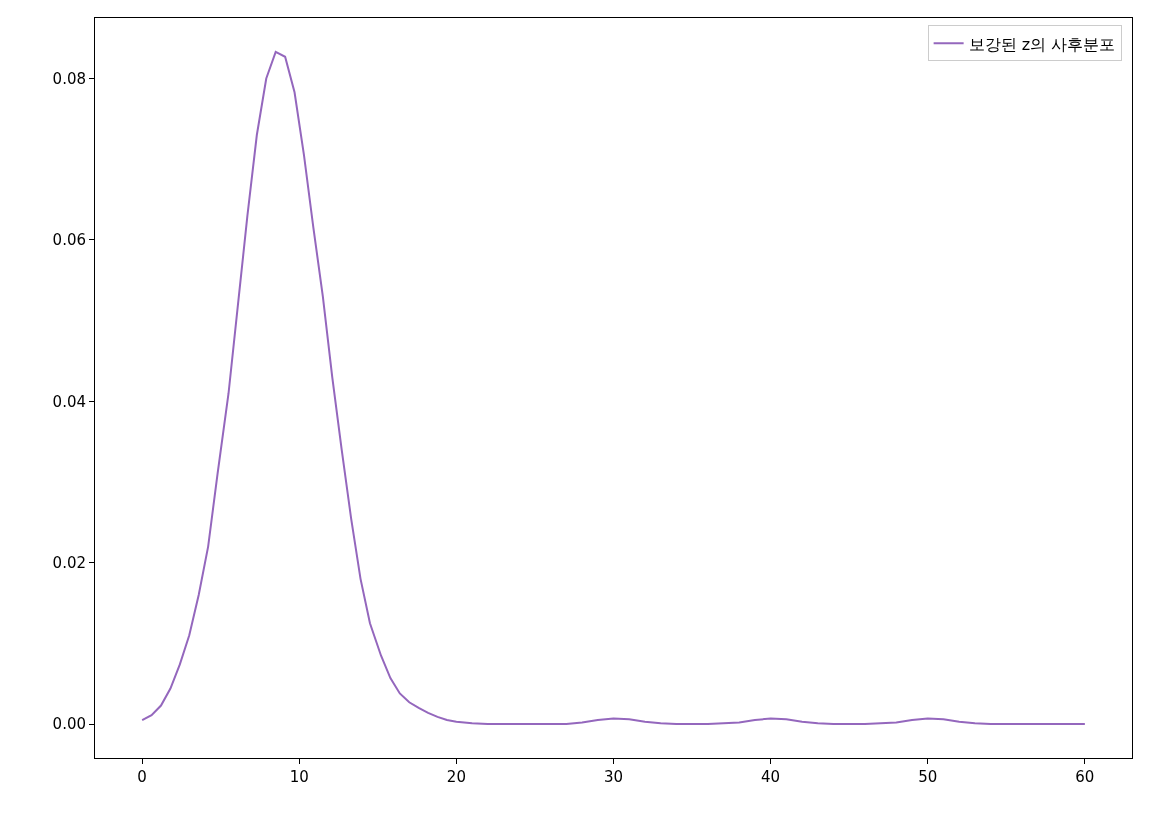 Image resolution: width=1150 pixels, height=823 pixels. I want to click on x-tick-label: 60, so click(1085, 777).